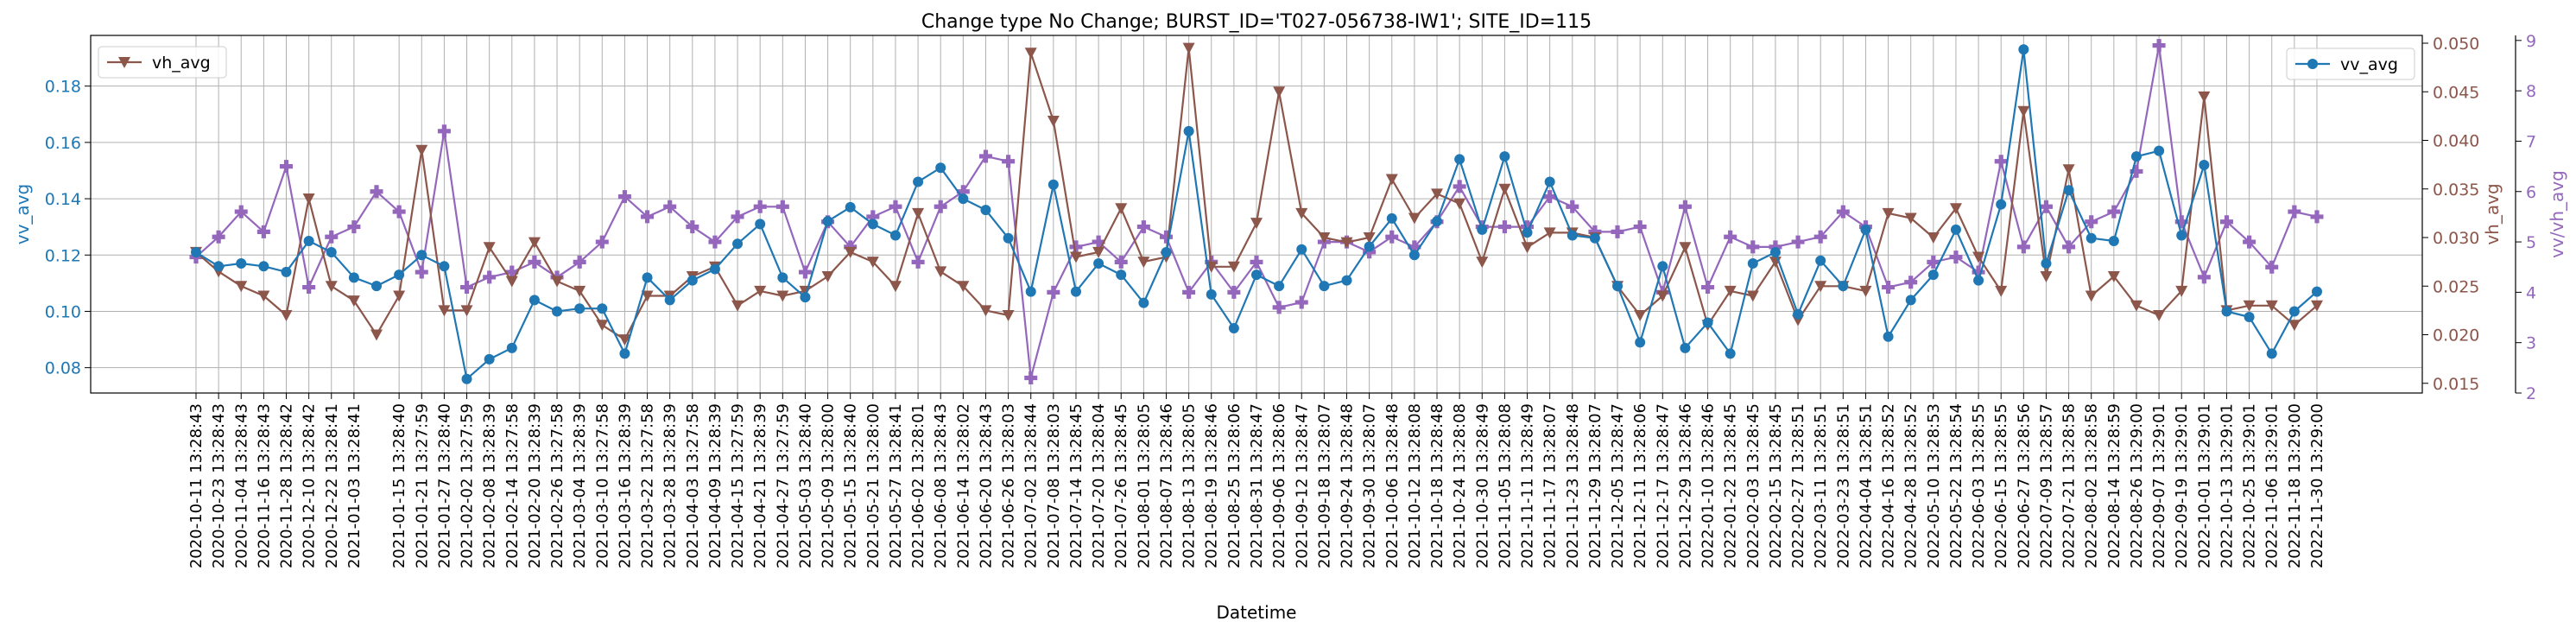 The image size is (2576, 634). Describe the element at coordinates (2531, 292) in the screenshot. I see `right2-y-tick-label: 4` at that location.